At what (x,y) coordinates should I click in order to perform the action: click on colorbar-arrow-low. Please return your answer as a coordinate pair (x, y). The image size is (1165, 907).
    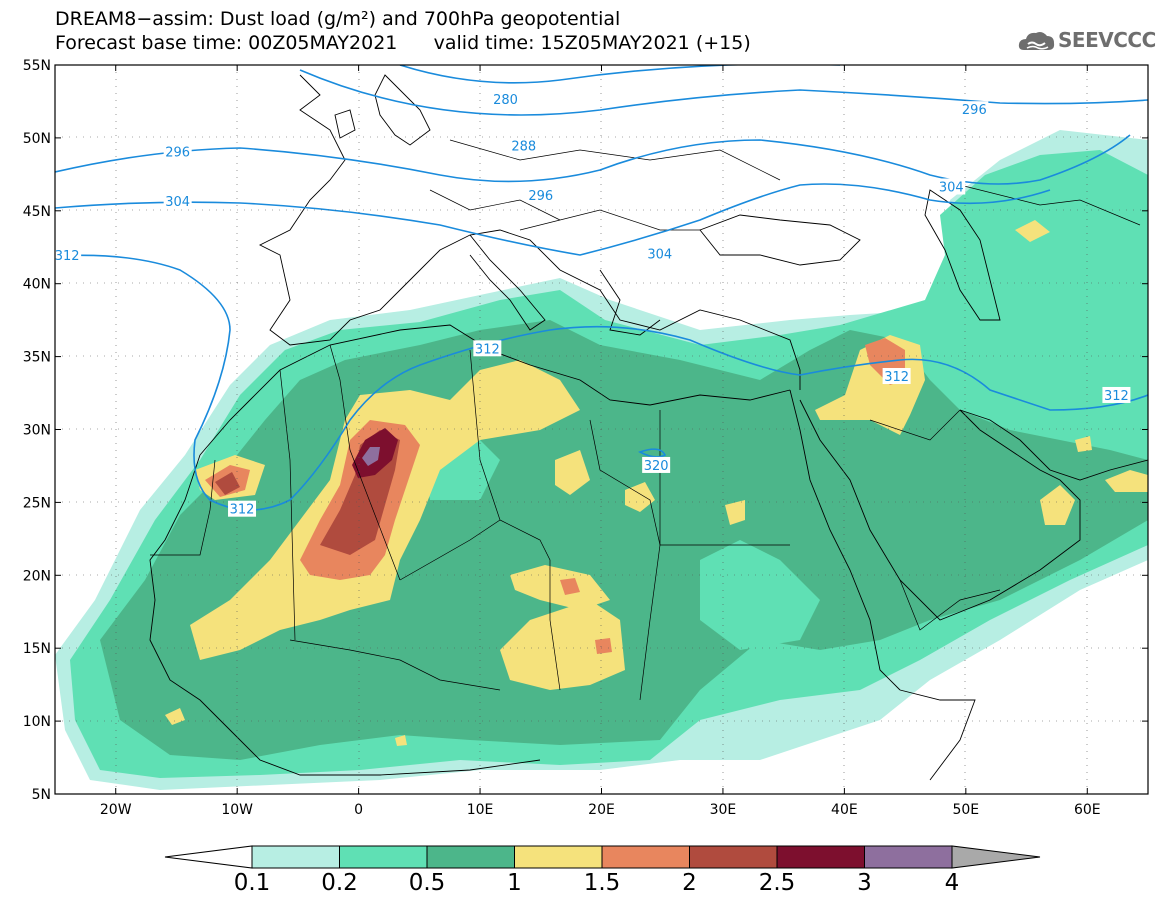
    Looking at the image, I should click on (208, 857).